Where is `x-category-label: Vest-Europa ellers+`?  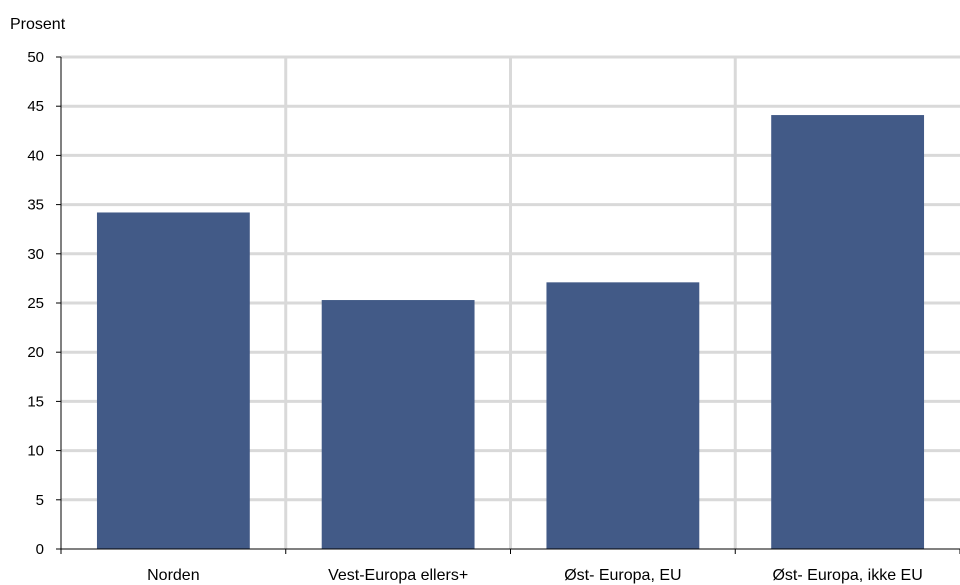 x-category-label: Vest-Europa ellers+ is located at coordinates (398, 575).